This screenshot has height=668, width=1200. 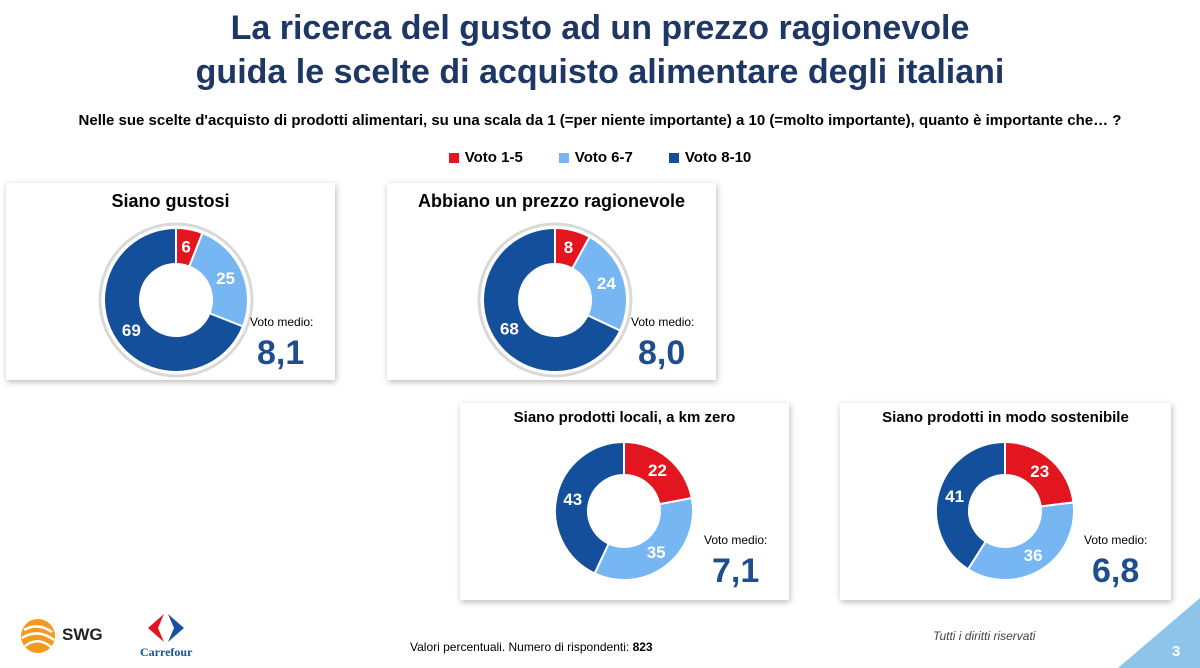 What do you see at coordinates (1159, 633) in the screenshot?
I see `page-corner-decoration` at bounding box center [1159, 633].